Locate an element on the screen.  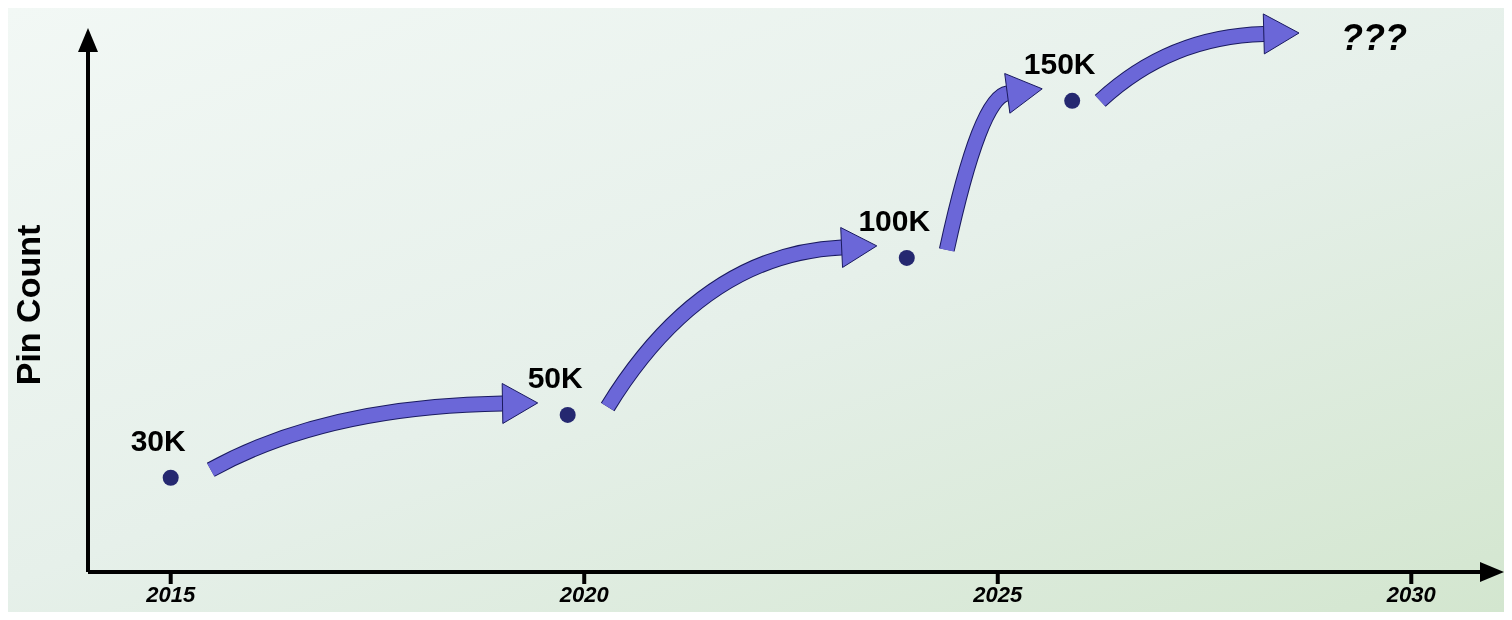
y-axis-title: Pin Count is located at coordinates (28, 305).